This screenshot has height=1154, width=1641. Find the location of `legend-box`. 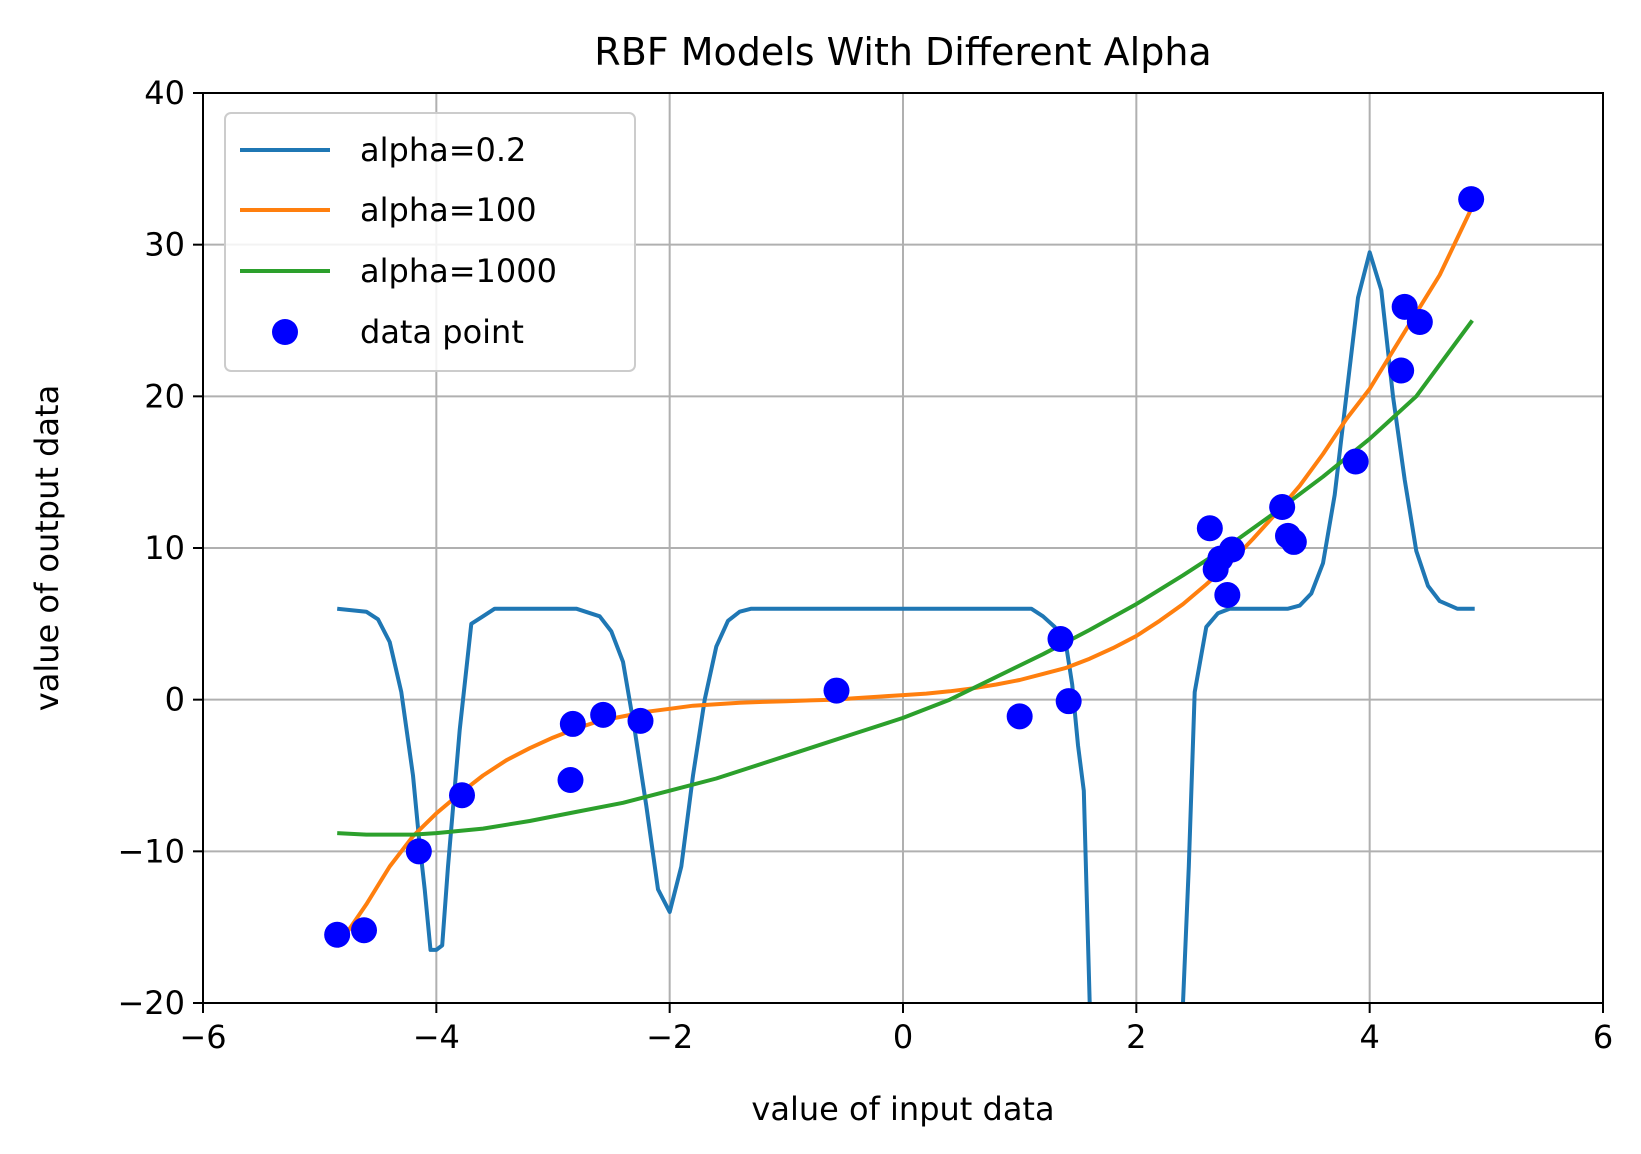

legend-box is located at coordinates (430, 242).